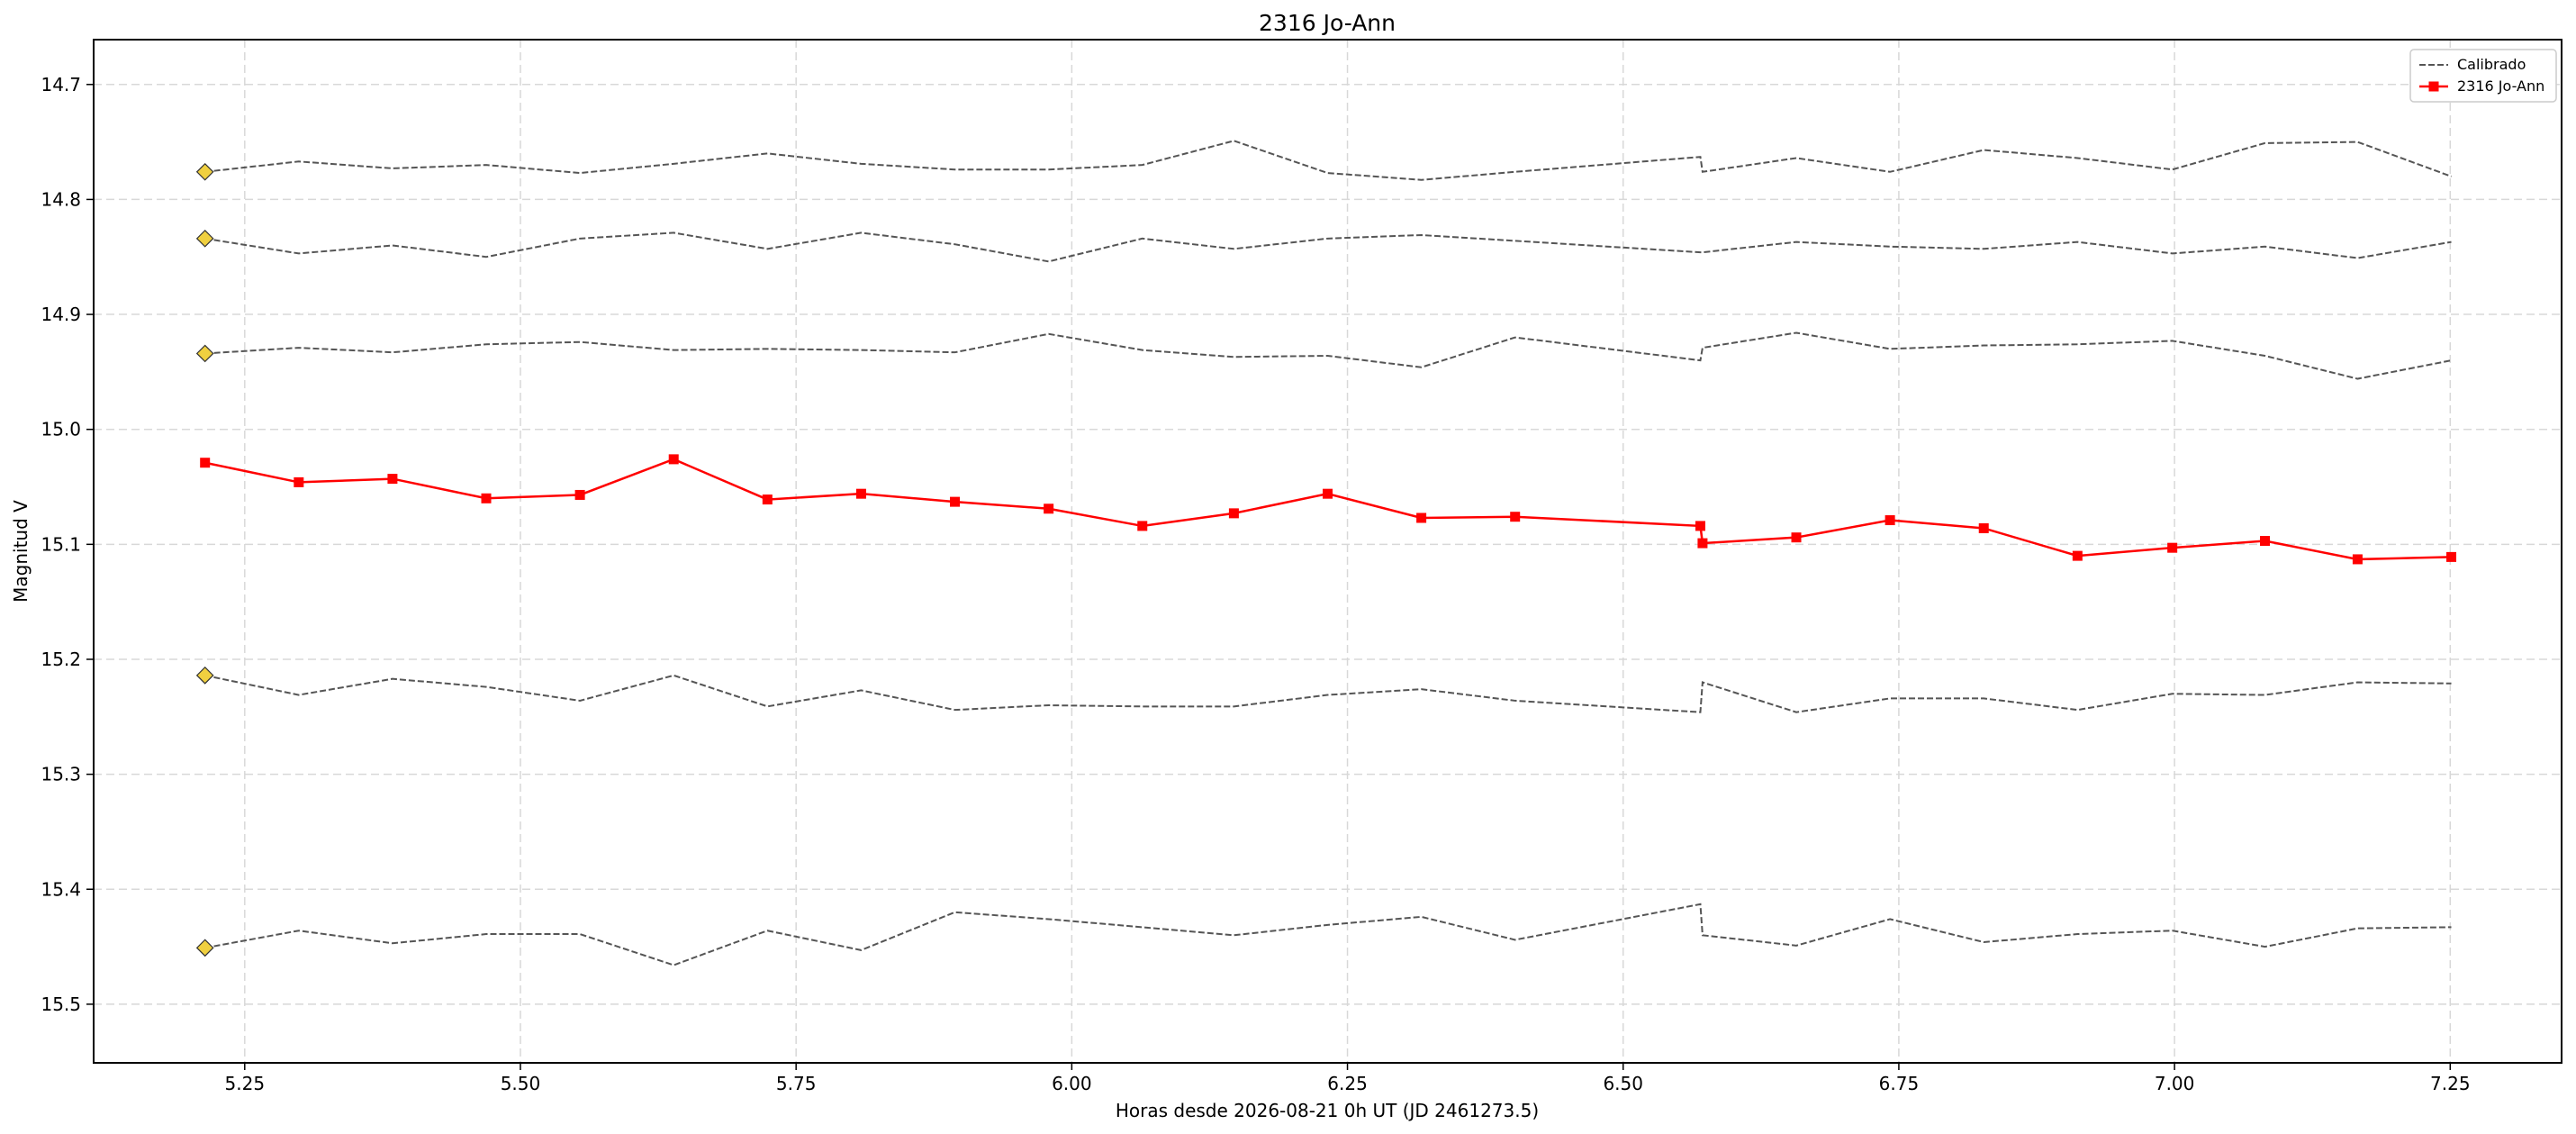  Describe the element at coordinates (61, 84) in the screenshot. I see `y-tick-label: 14.7` at that location.